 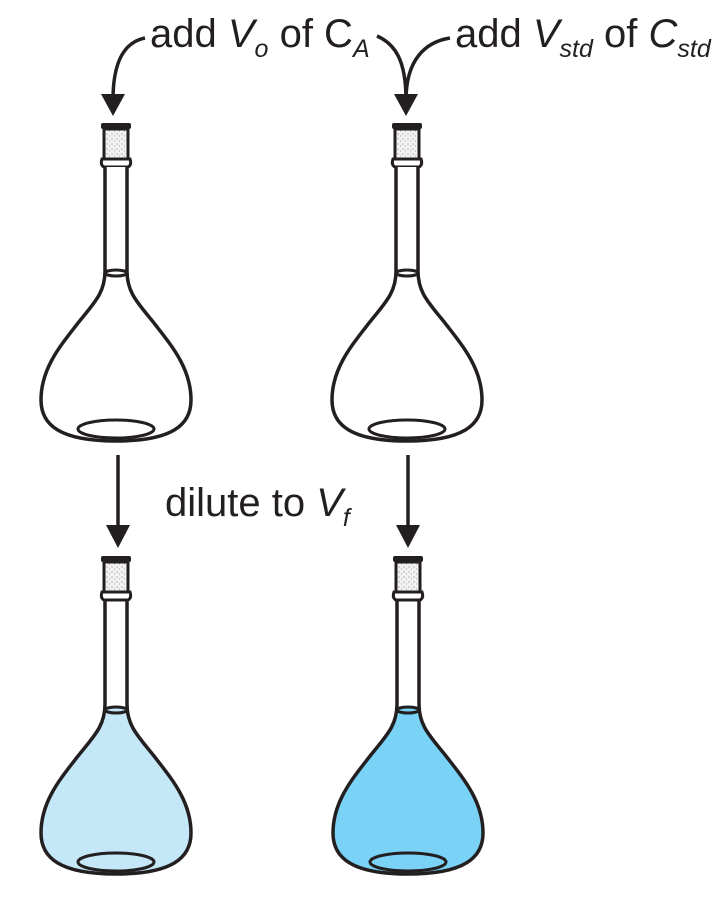 I want to click on solution-light, so click(x=116, y=789).